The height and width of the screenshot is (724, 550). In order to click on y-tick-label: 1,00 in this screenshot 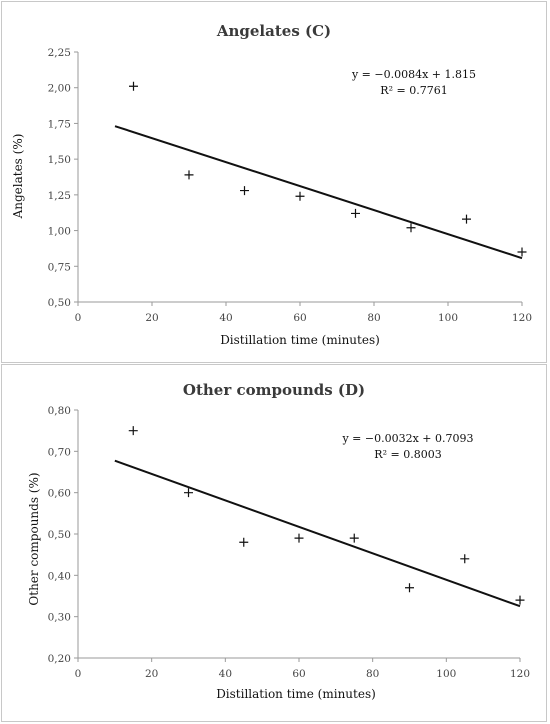, I will do `click(59, 232)`.